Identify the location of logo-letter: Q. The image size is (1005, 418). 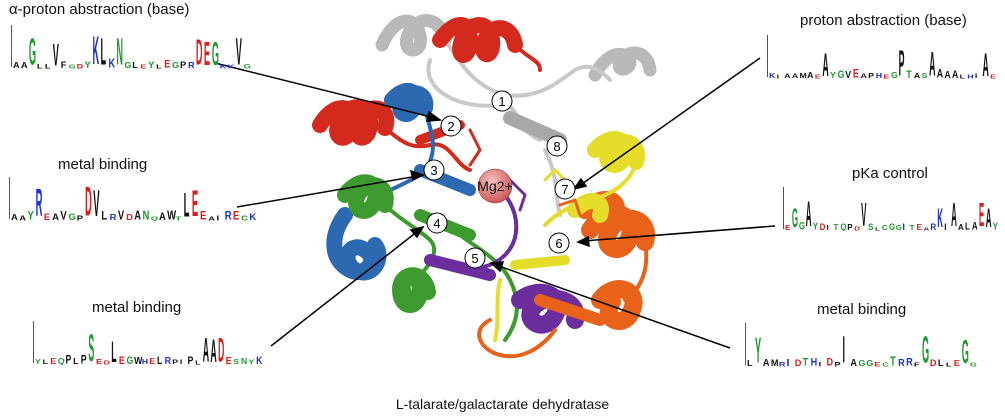
(154, 218).